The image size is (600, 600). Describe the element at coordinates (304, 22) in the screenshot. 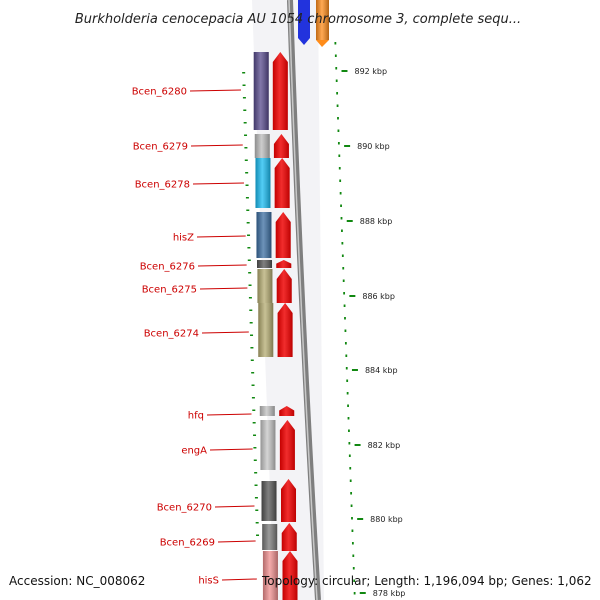

I see `cog-feature-blue` at that location.